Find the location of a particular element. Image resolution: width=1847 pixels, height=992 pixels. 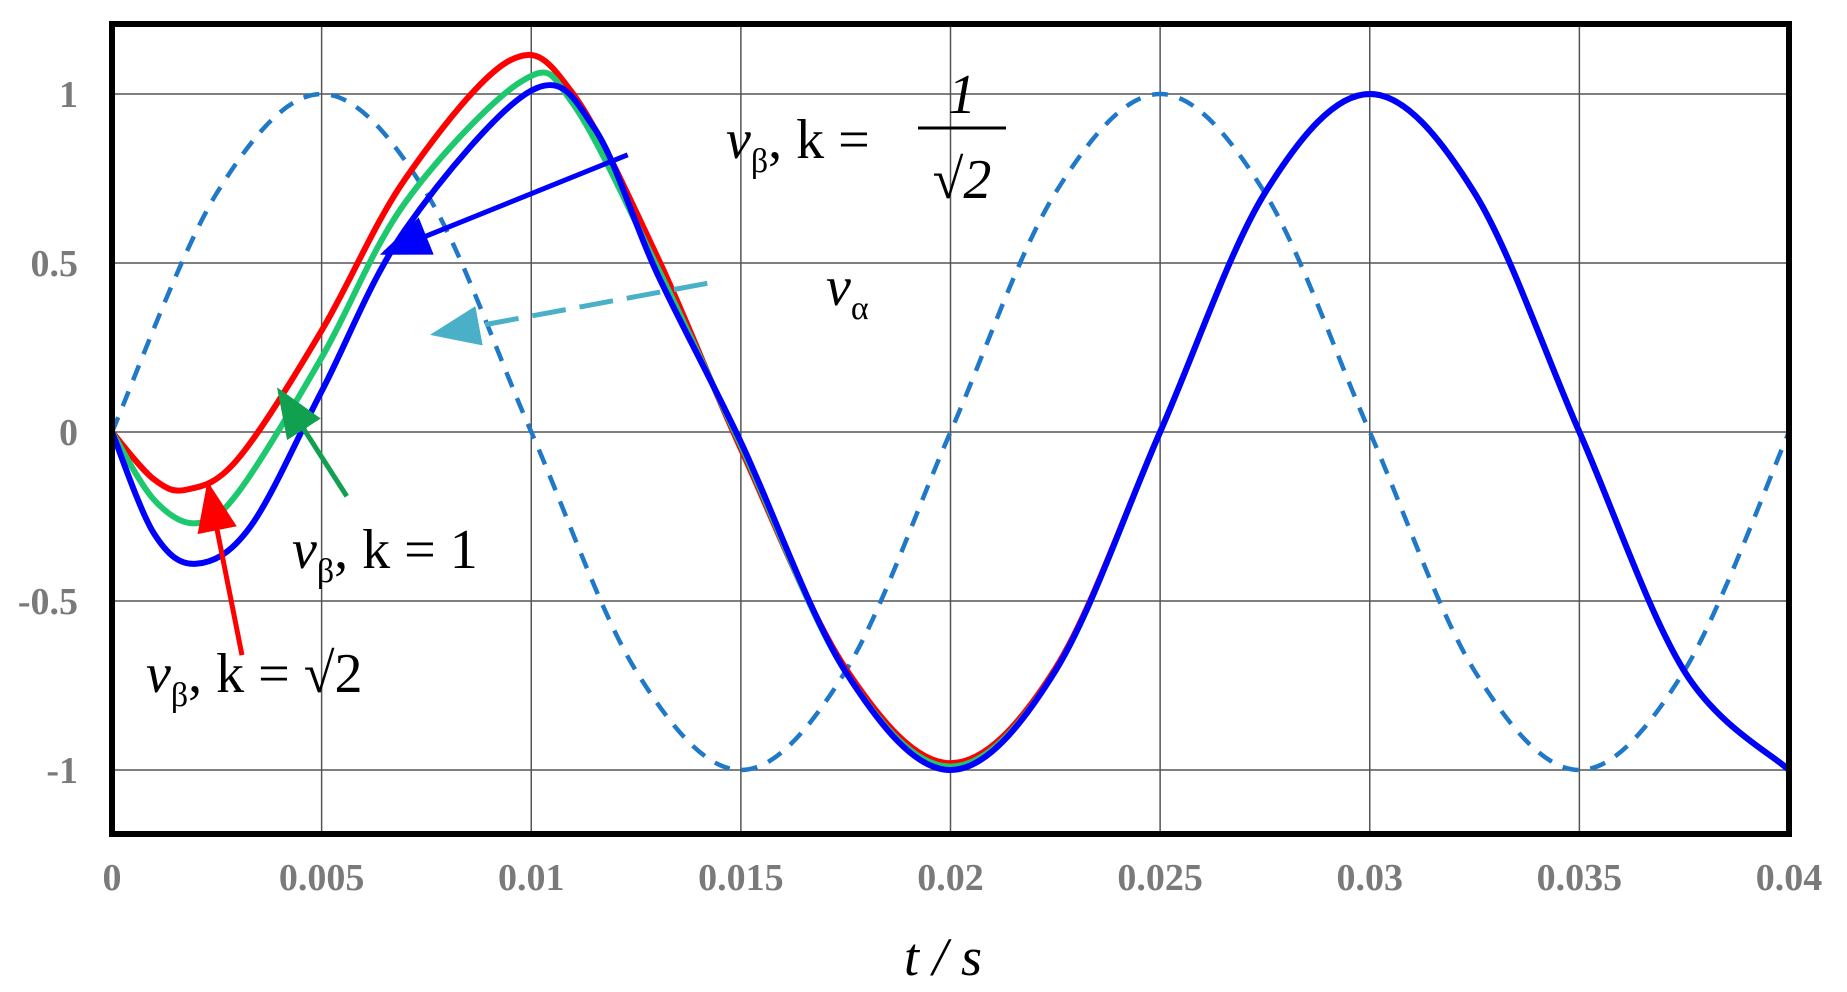

annotation-k-inv-sqrt2-v: v is located at coordinates (738, 140).